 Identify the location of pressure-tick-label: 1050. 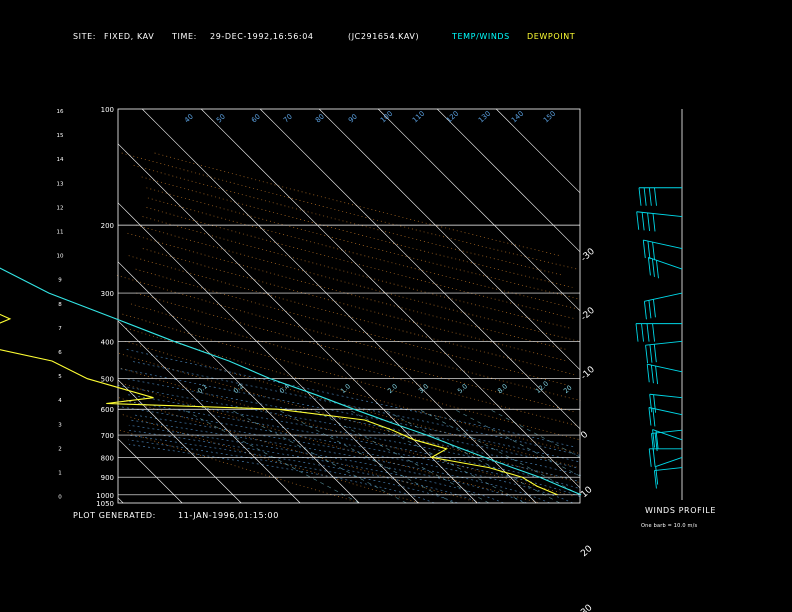
(105, 504).